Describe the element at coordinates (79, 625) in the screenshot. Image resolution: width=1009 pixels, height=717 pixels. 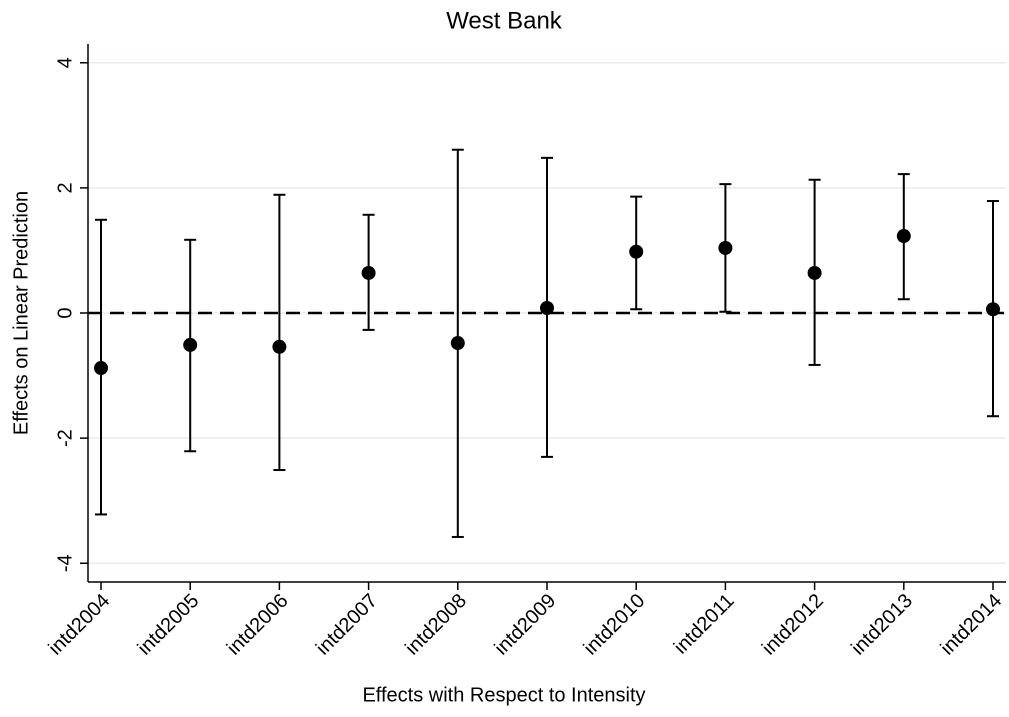
I see `x-tick-label: intd2004` at that location.